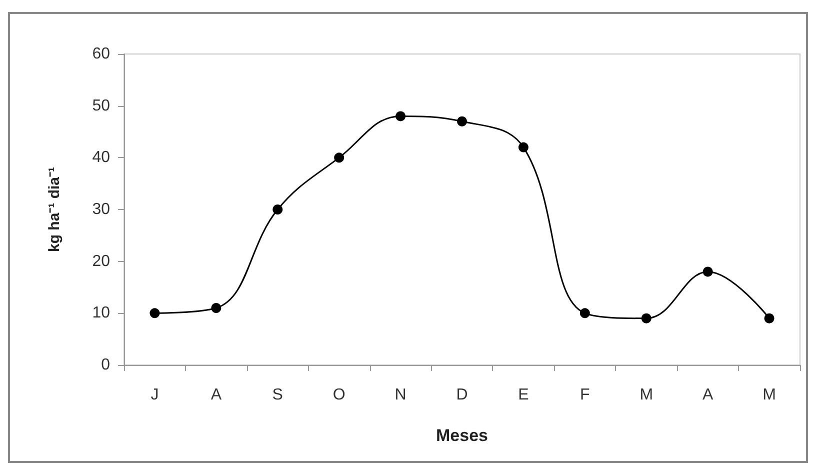  What do you see at coordinates (462, 435) in the screenshot?
I see `x-axis-title: Meses` at bounding box center [462, 435].